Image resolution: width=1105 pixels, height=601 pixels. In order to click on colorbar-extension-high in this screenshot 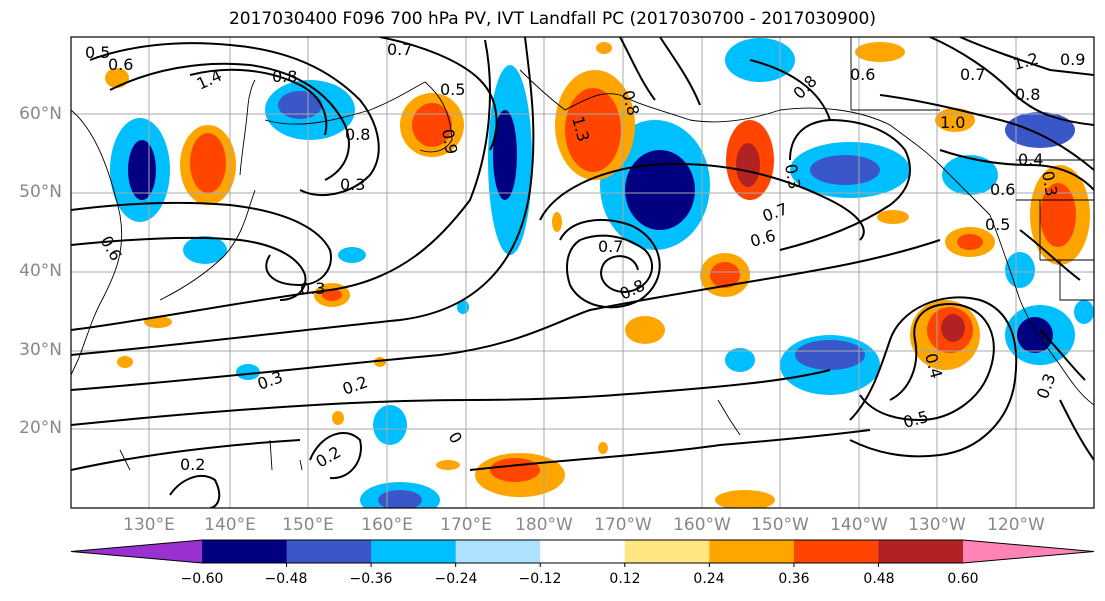, I will do `click(1028, 551)`.